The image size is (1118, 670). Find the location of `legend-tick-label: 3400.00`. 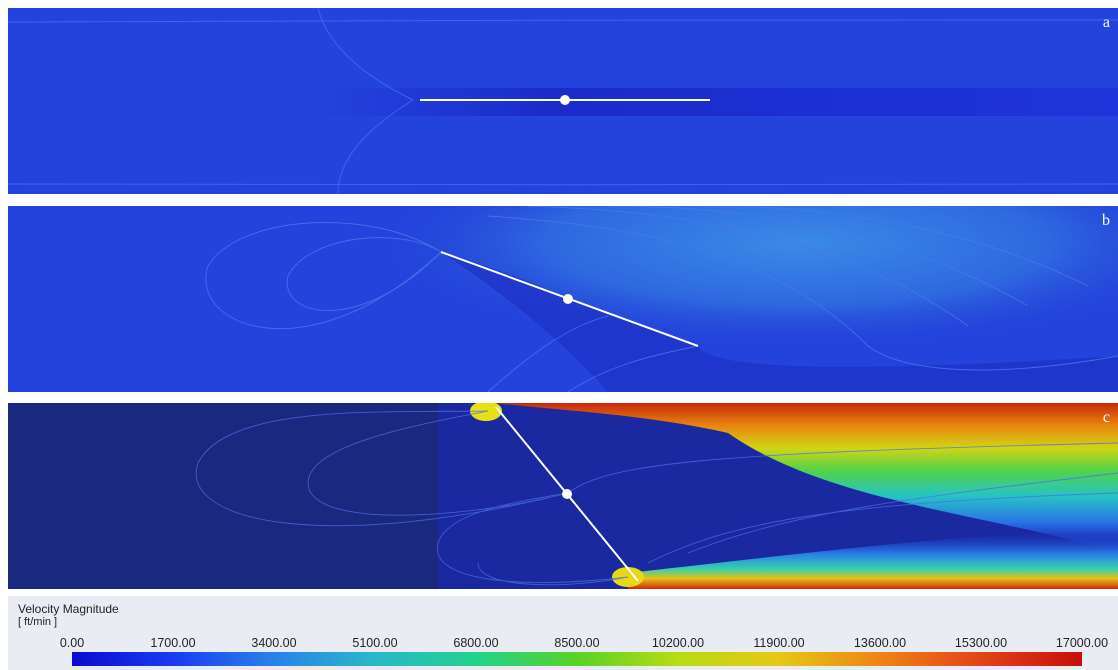

legend-tick-label: 3400.00 is located at coordinates (274, 643).